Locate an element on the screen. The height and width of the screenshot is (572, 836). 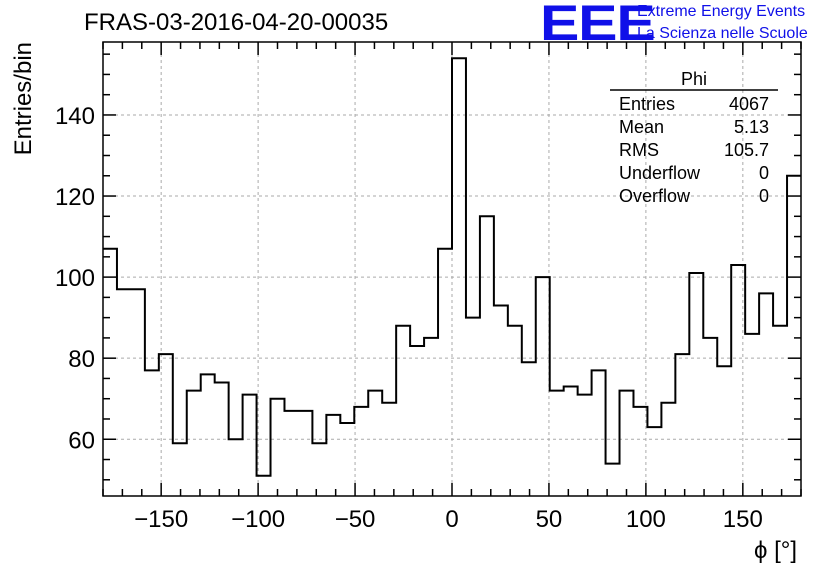
stats-label-entries: Entries is located at coordinates (647, 104).